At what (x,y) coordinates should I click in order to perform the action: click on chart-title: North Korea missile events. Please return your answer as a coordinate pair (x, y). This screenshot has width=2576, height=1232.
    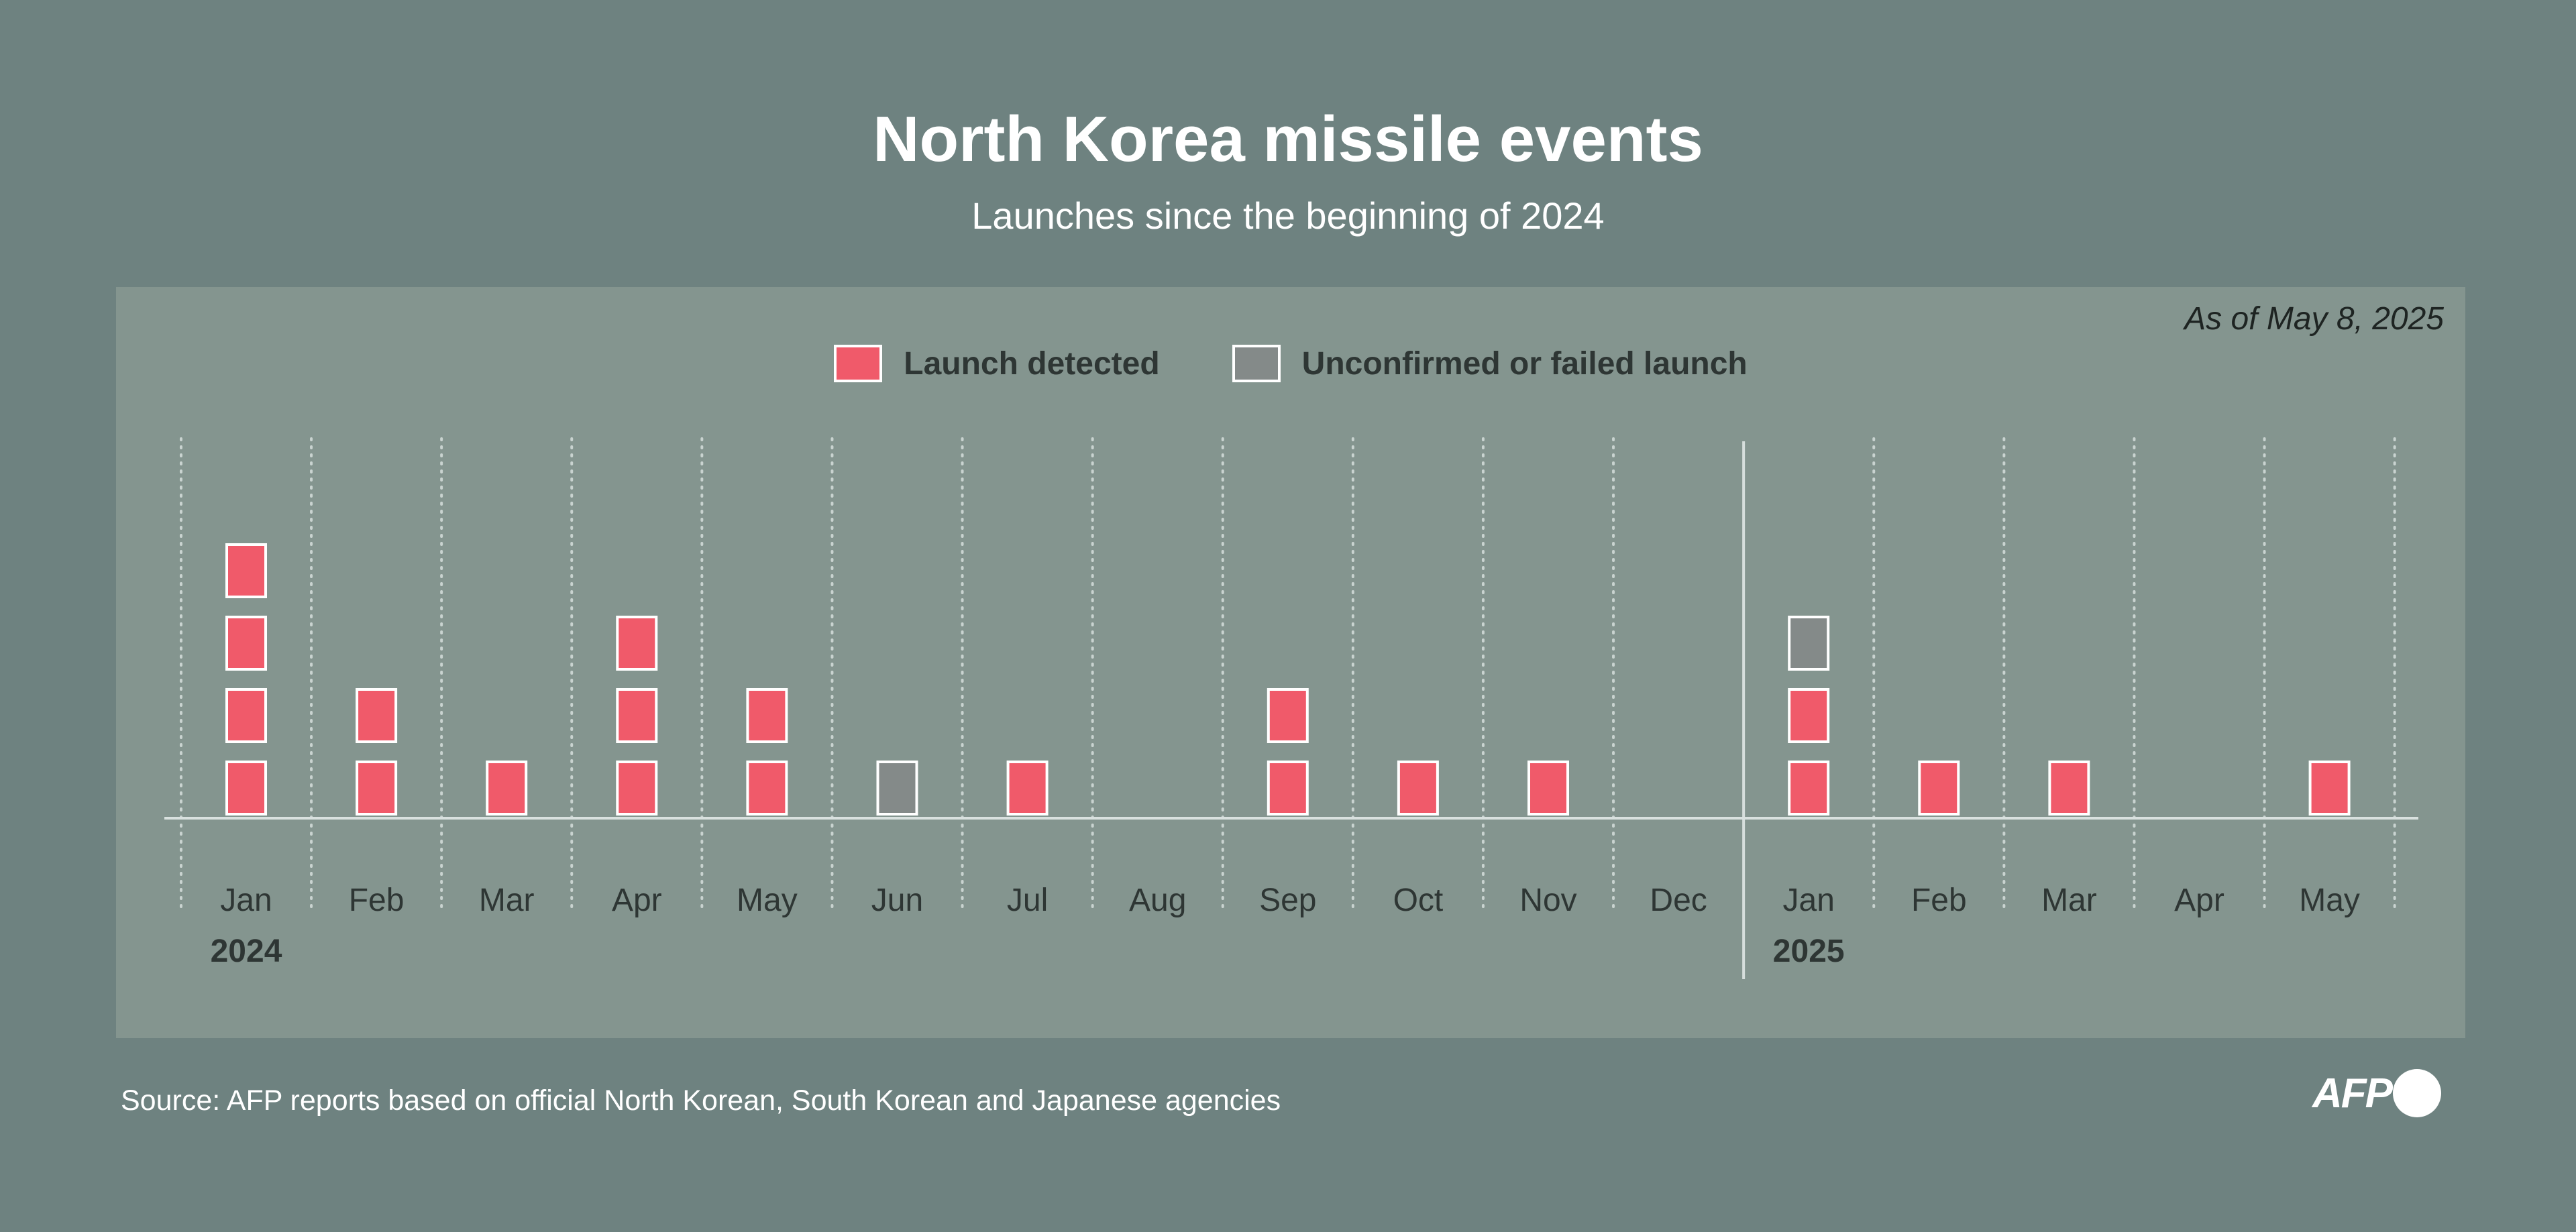
    Looking at the image, I should click on (1288, 139).